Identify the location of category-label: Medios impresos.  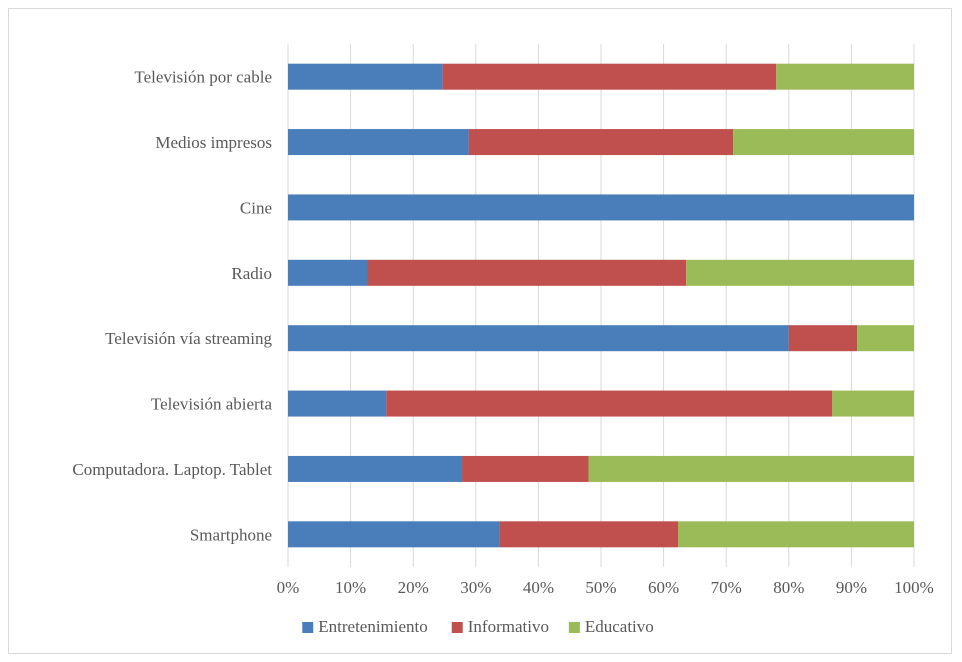
(213, 142).